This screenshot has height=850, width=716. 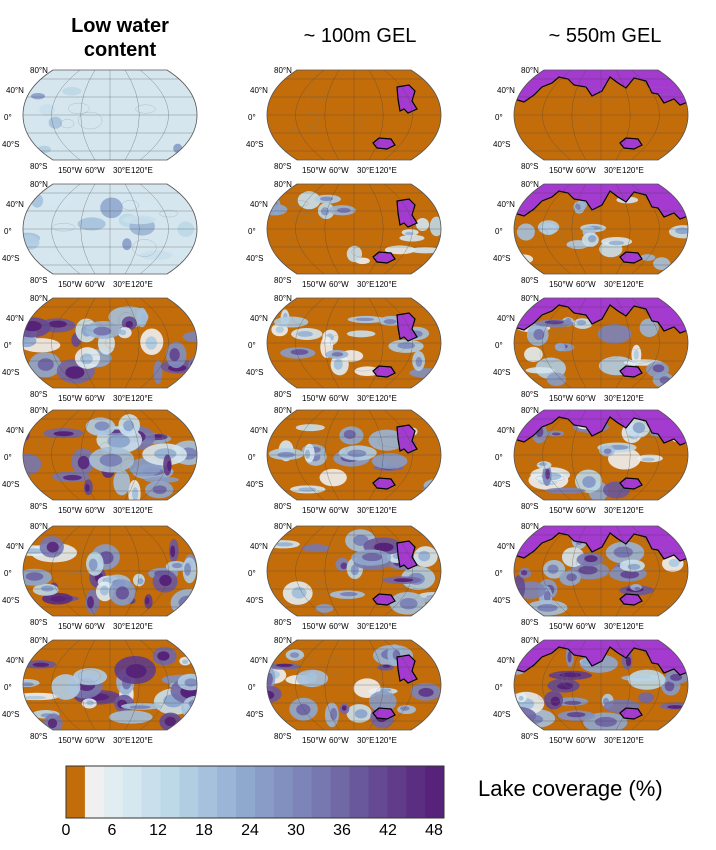 I want to click on colorbar-frame, so click(x=255, y=792).